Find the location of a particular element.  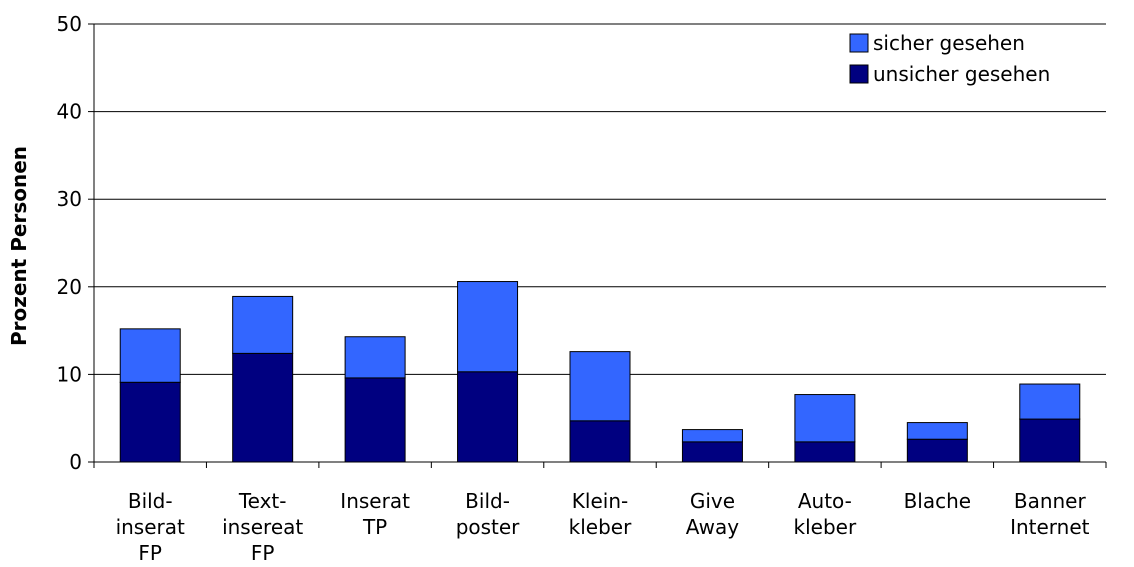

y-tick-label: 30 is located at coordinates (69, 199).